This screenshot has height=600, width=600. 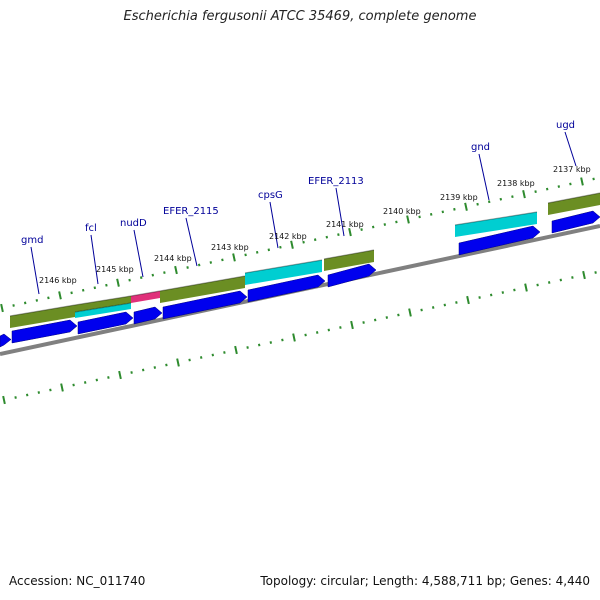 What do you see at coordinates (115, 269) in the screenshot?
I see `tick-label-2145-kbp: 2145 kbp` at bounding box center [115, 269].